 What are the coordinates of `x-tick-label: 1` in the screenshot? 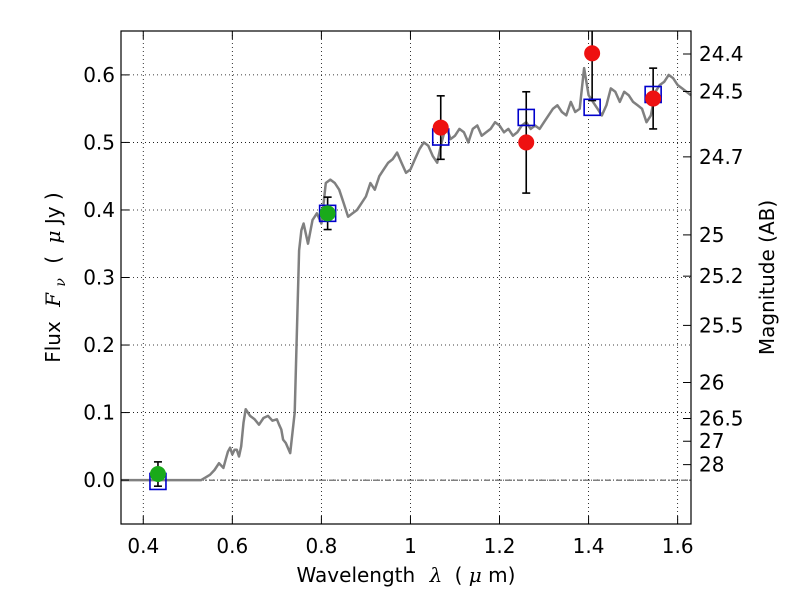 It's located at (410, 546).